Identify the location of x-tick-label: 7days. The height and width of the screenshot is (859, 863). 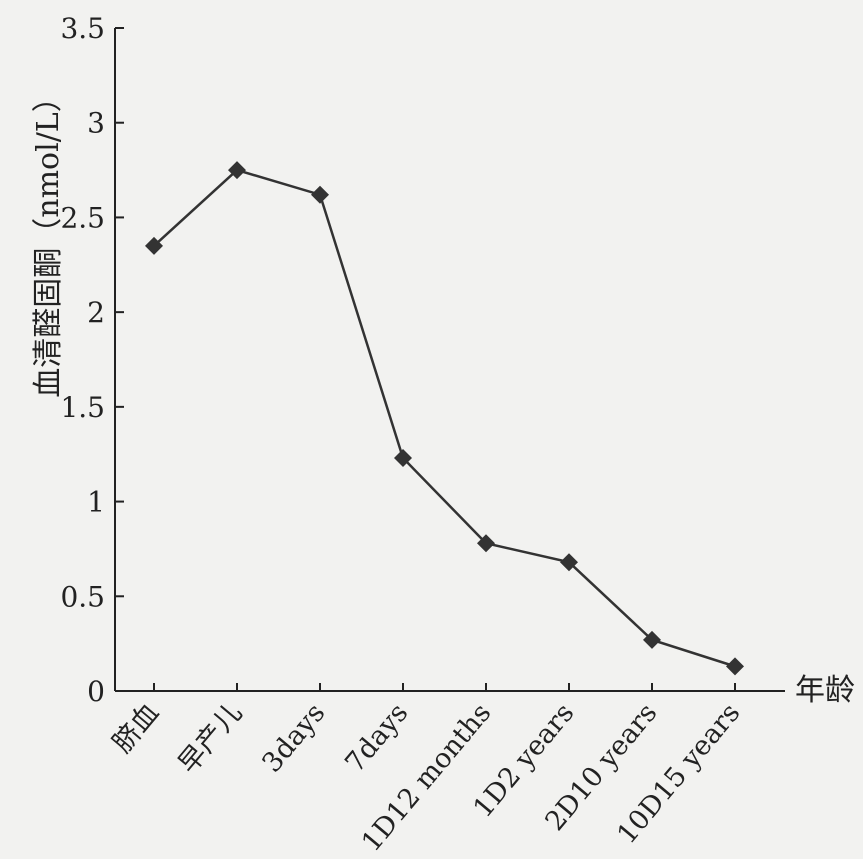
(376, 738).